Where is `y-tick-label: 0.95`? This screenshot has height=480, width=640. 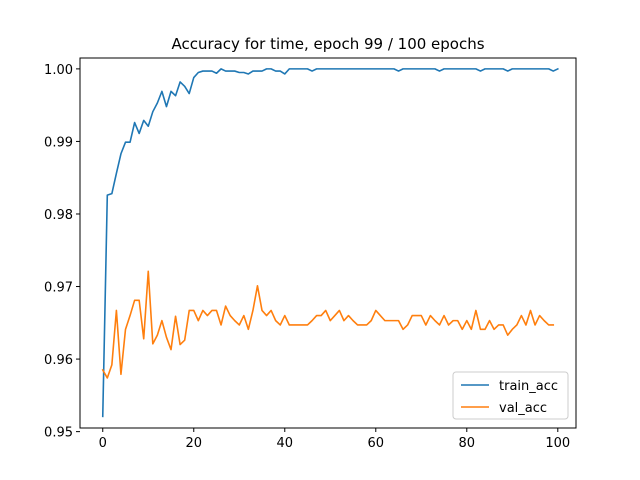
y-tick-label: 0.95 is located at coordinates (58, 433).